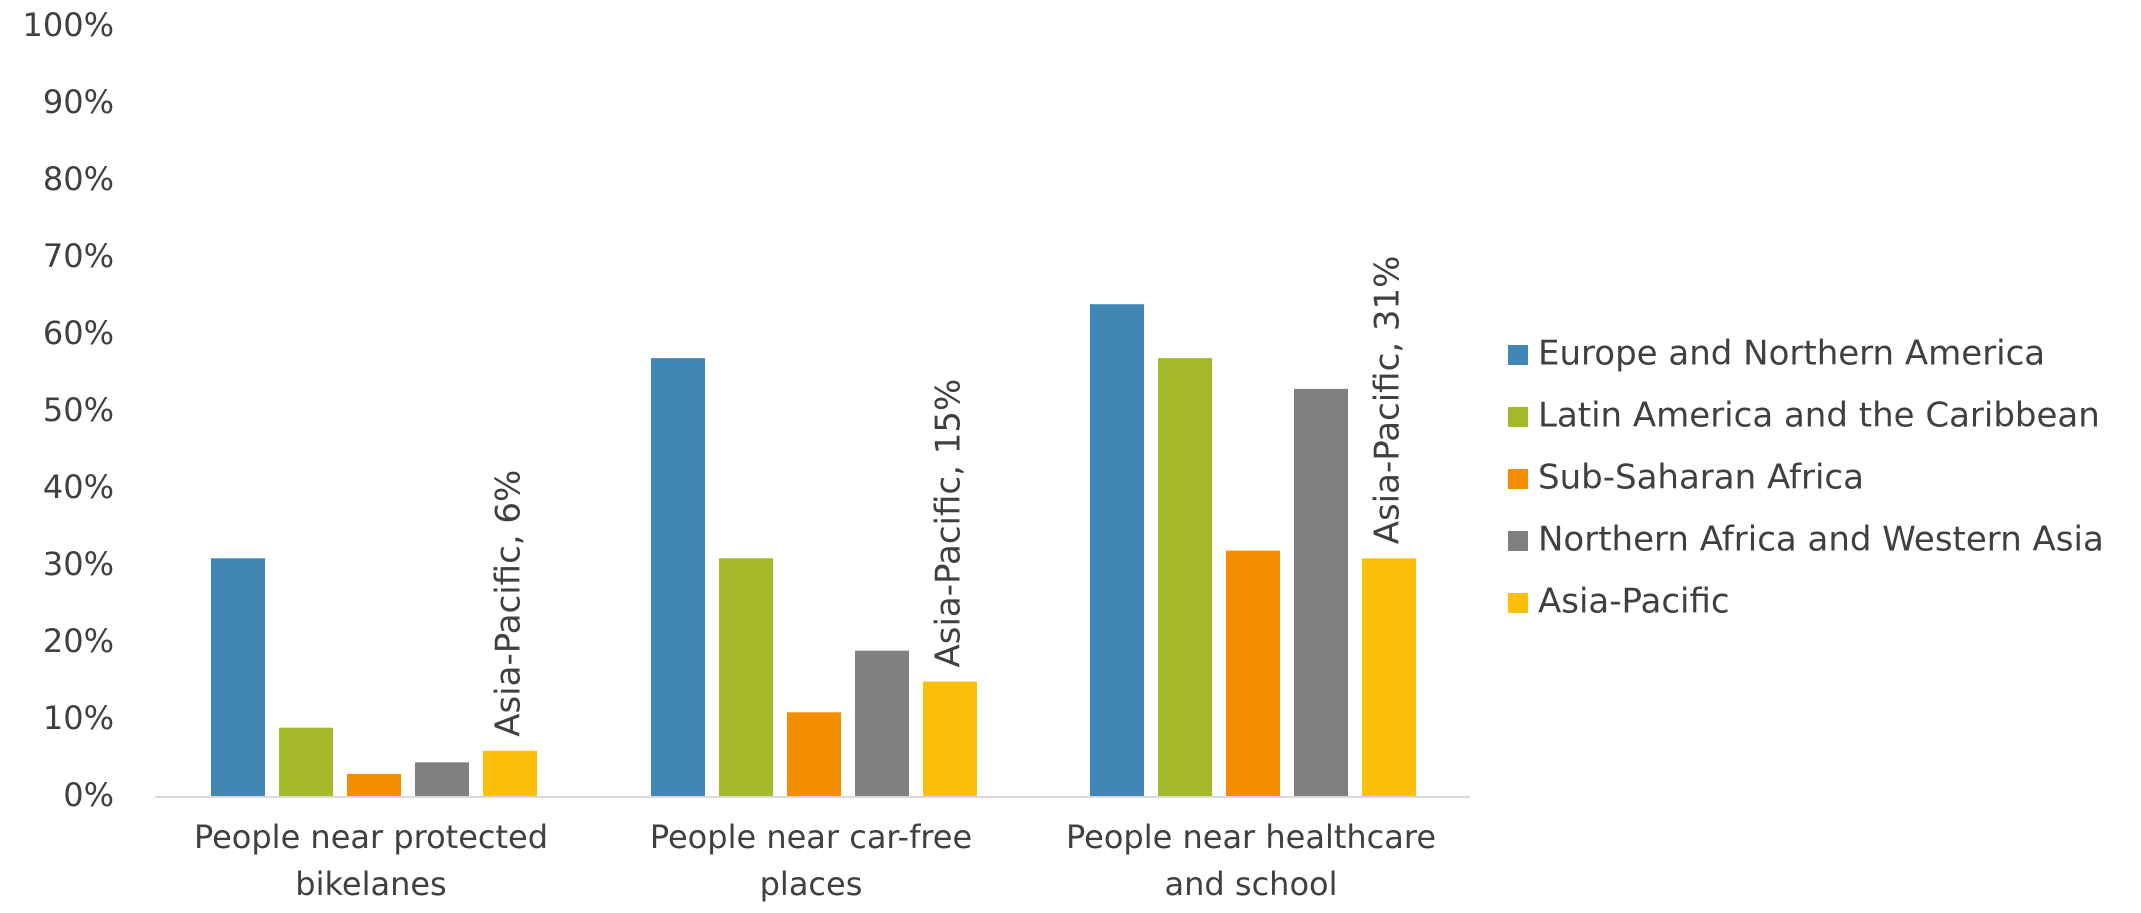 The width and height of the screenshot is (2141, 913). What do you see at coordinates (371, 837) in the screenshot?
I see `category-label: People near protected` at bounding box center [371, 837].